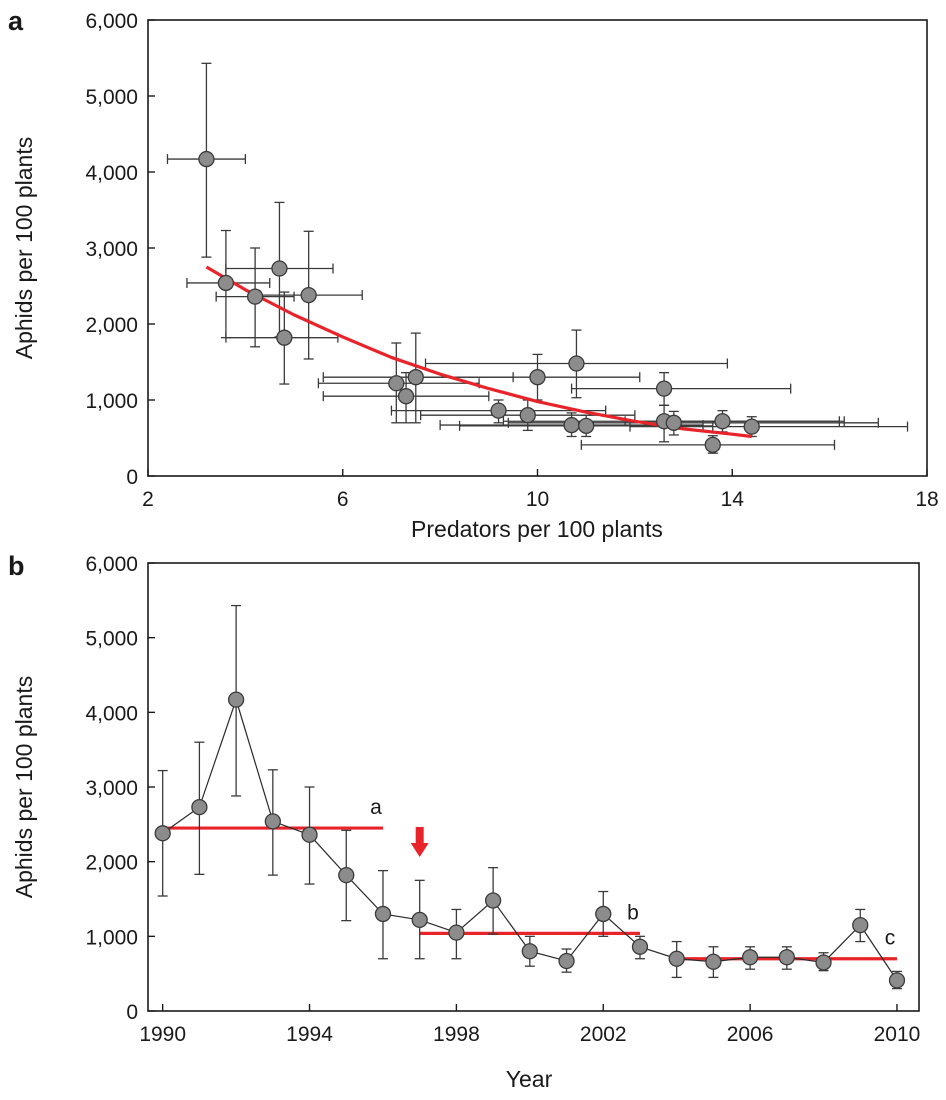  Describe the element at coordinates (111, 249) in the screenshot. I see `panel-a-y-tick-label: 3,000` at that location.